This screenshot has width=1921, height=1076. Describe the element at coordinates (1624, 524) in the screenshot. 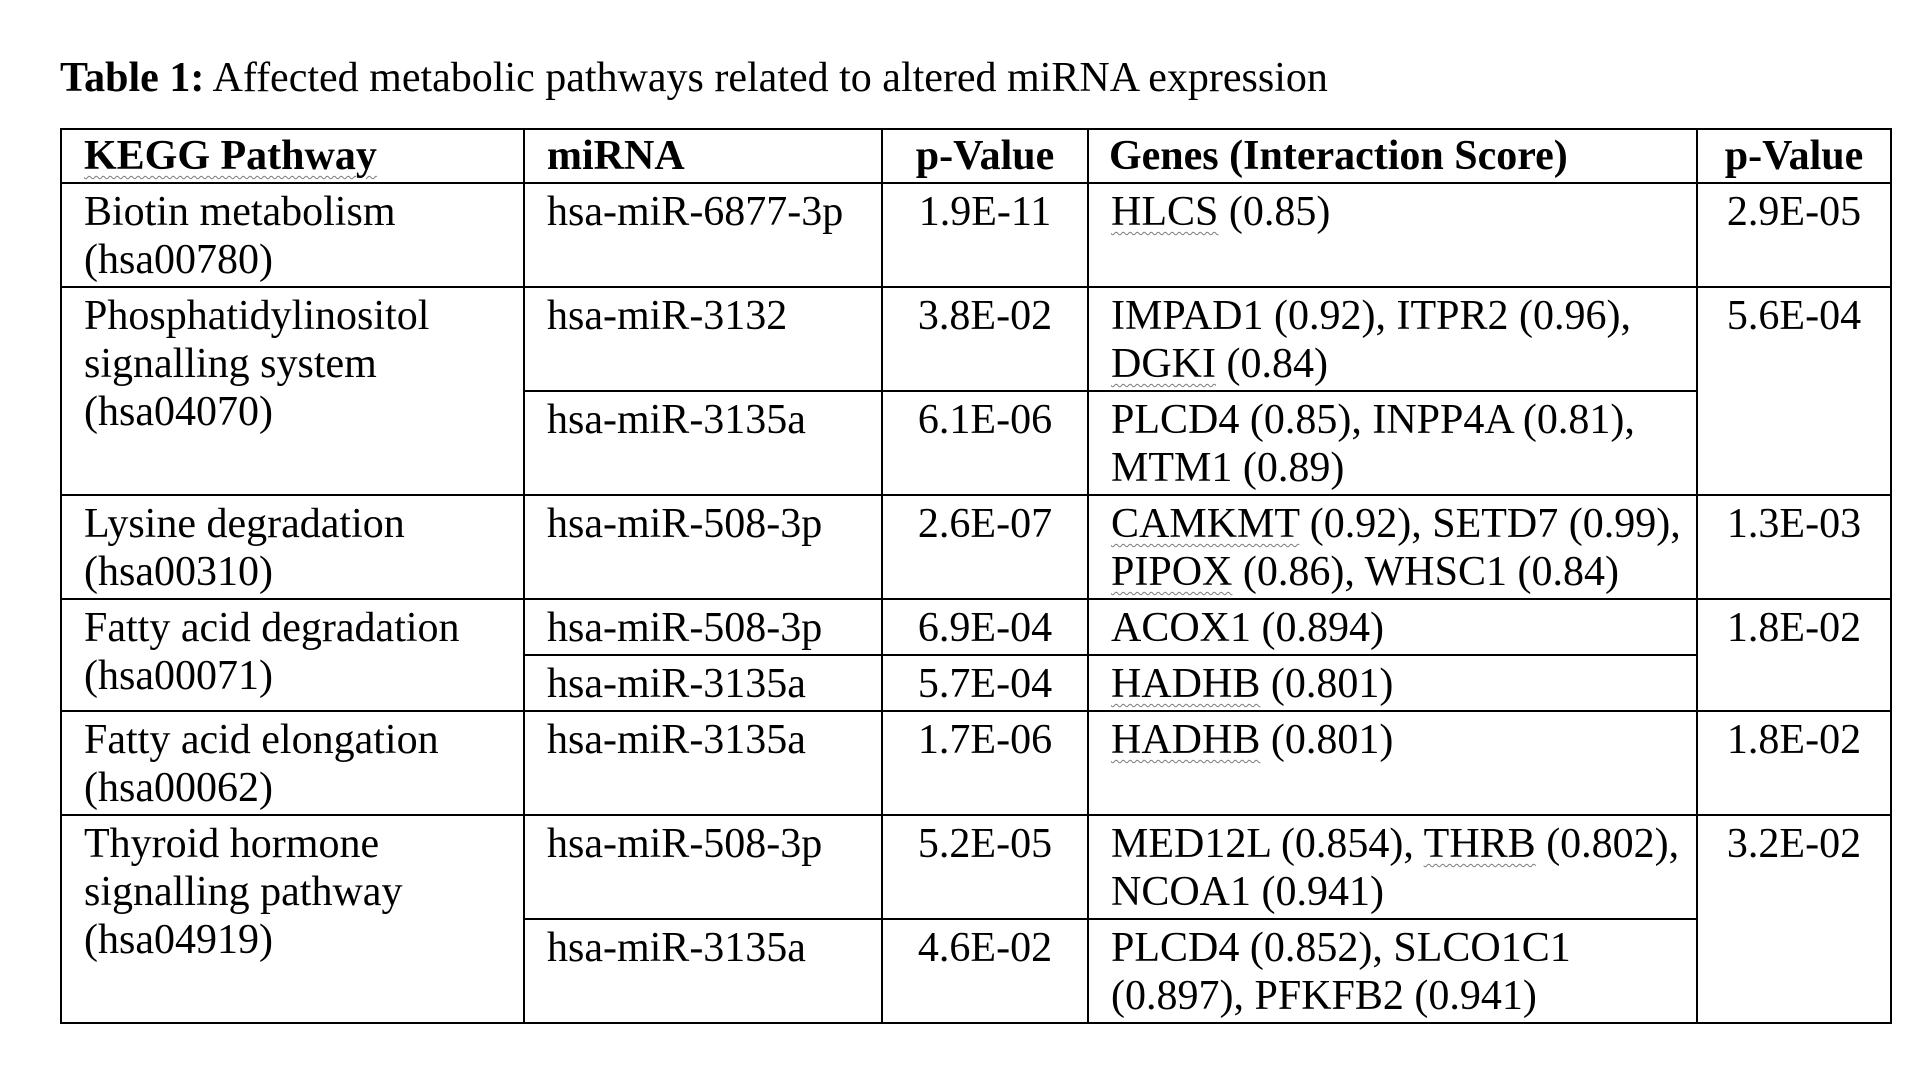

I see `gene-score: (0.99),` at that location.